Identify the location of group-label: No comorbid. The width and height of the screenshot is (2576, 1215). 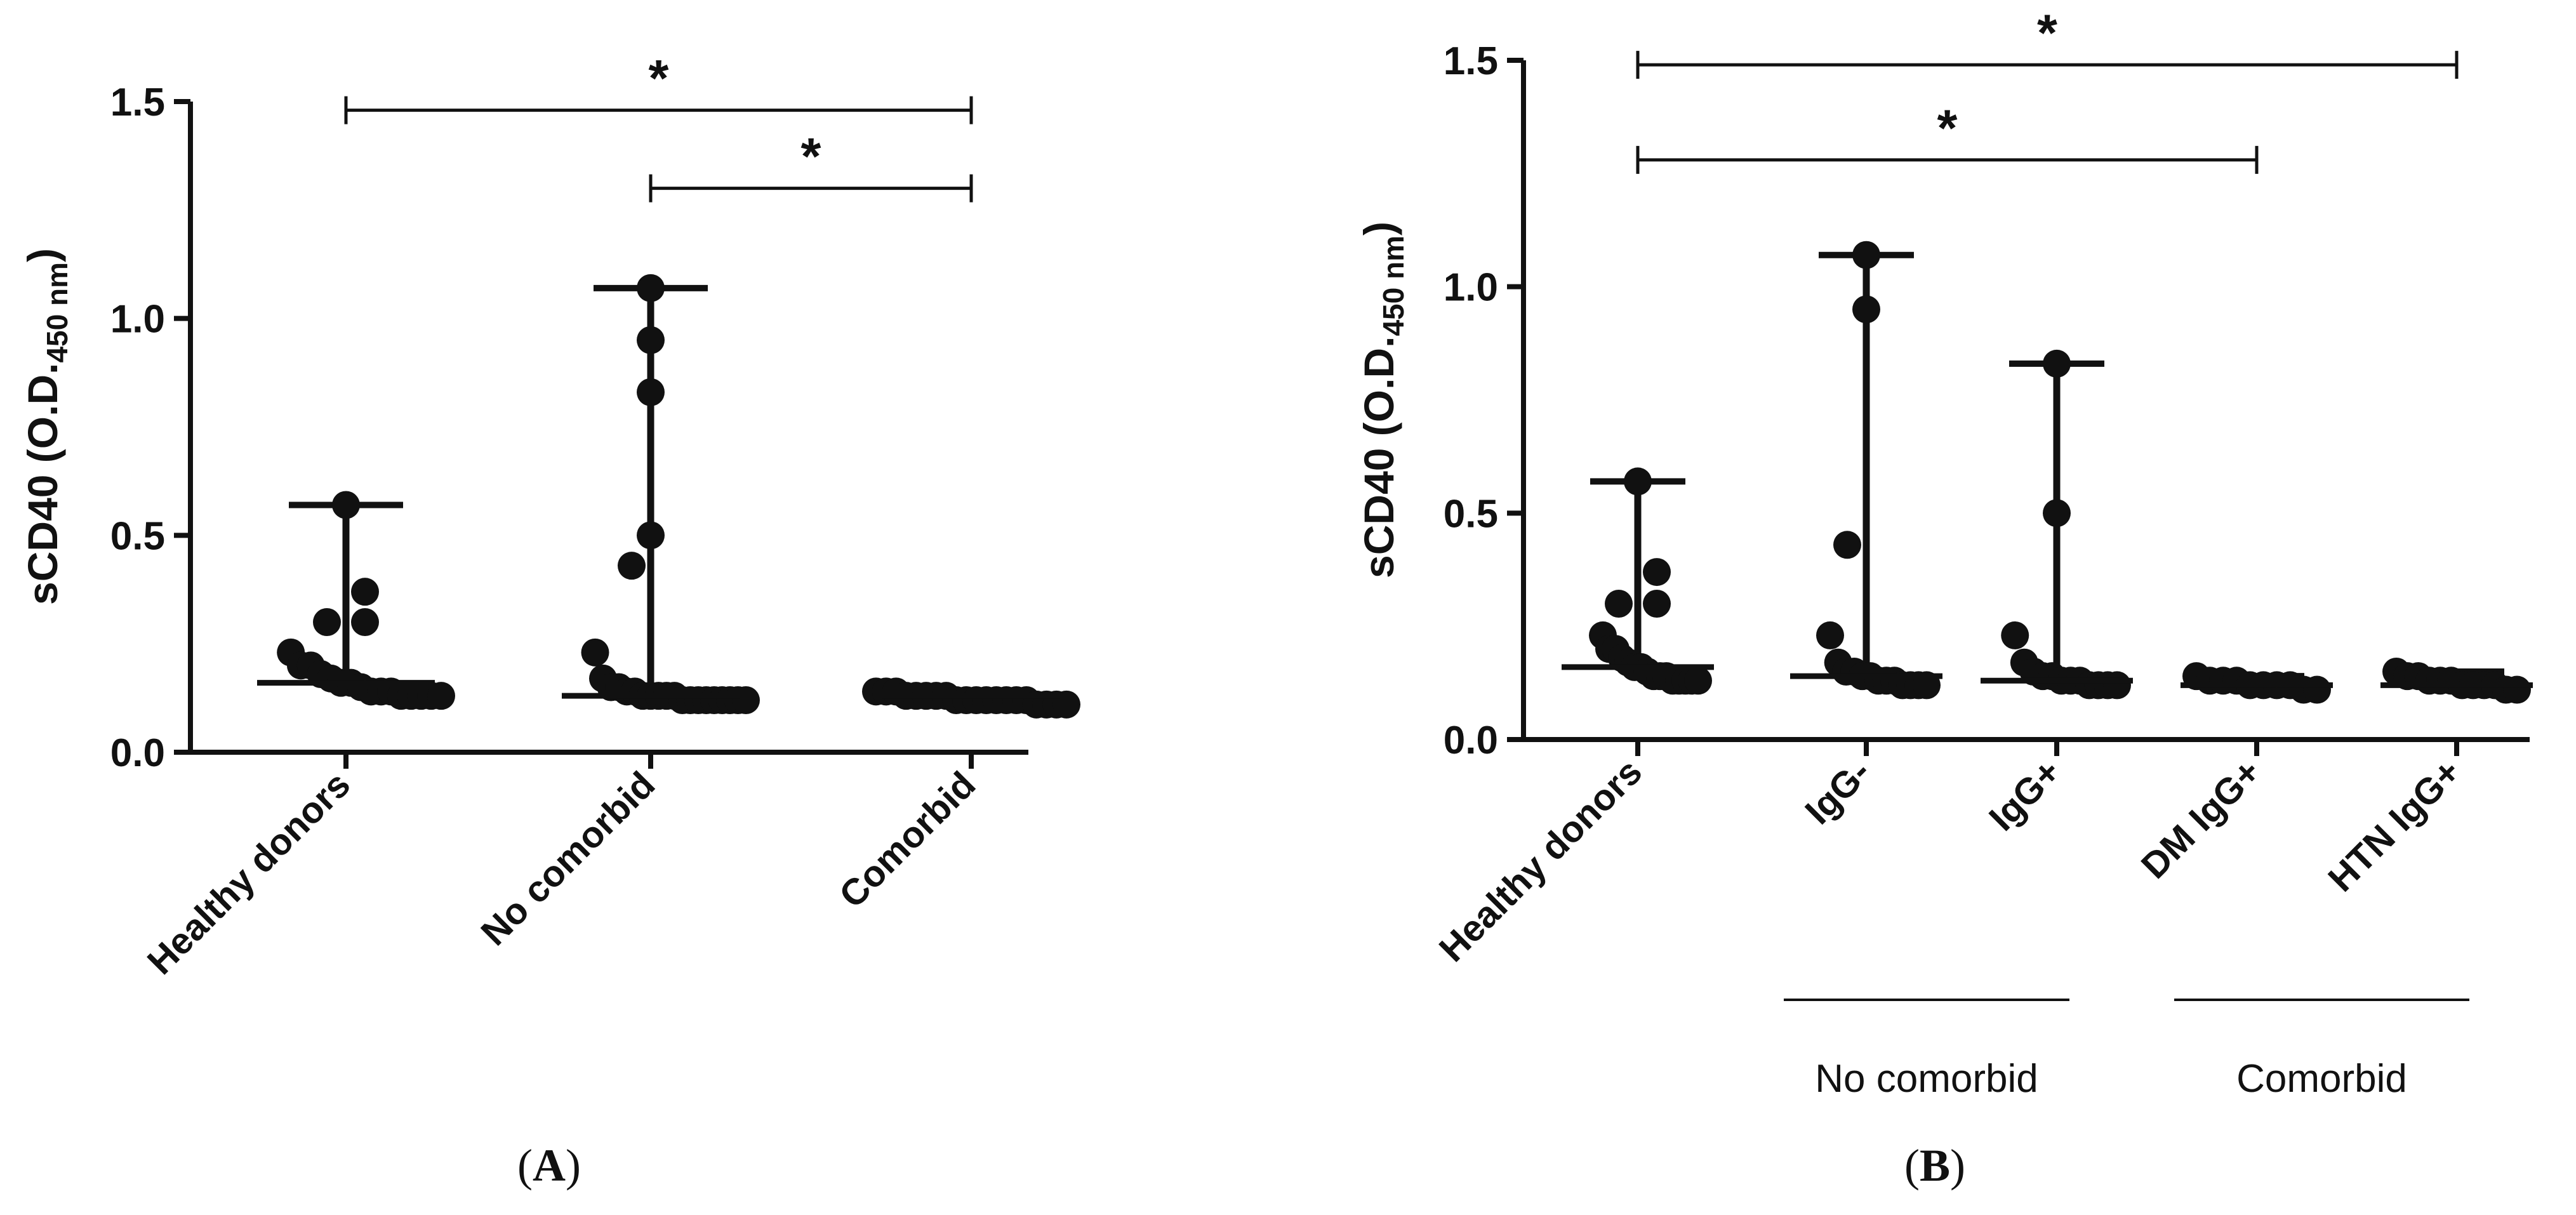
(1926, 1079).